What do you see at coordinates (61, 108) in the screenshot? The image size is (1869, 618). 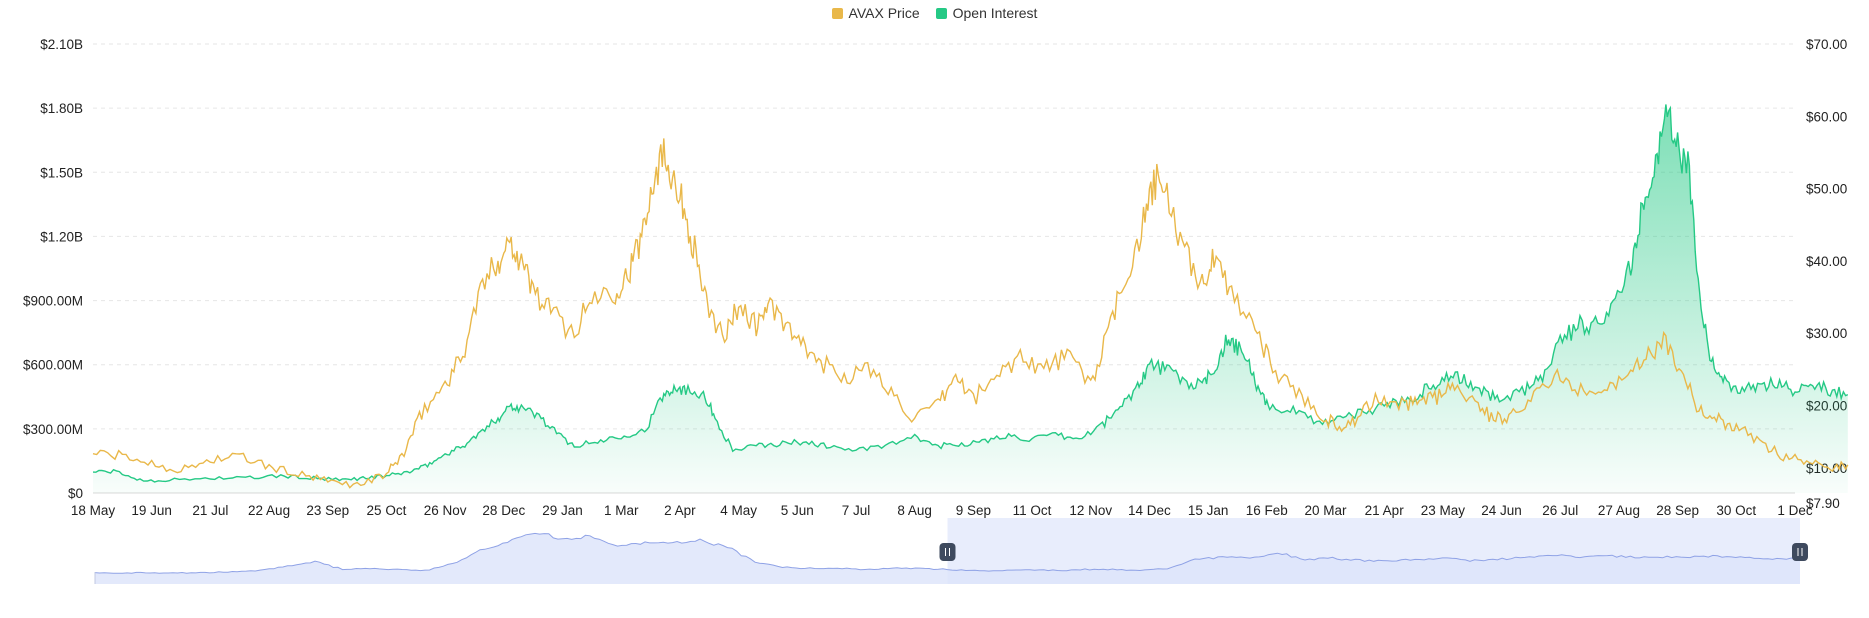 I see `left-axis-tick-label: $1.80B` at bounding box center [61, 108].